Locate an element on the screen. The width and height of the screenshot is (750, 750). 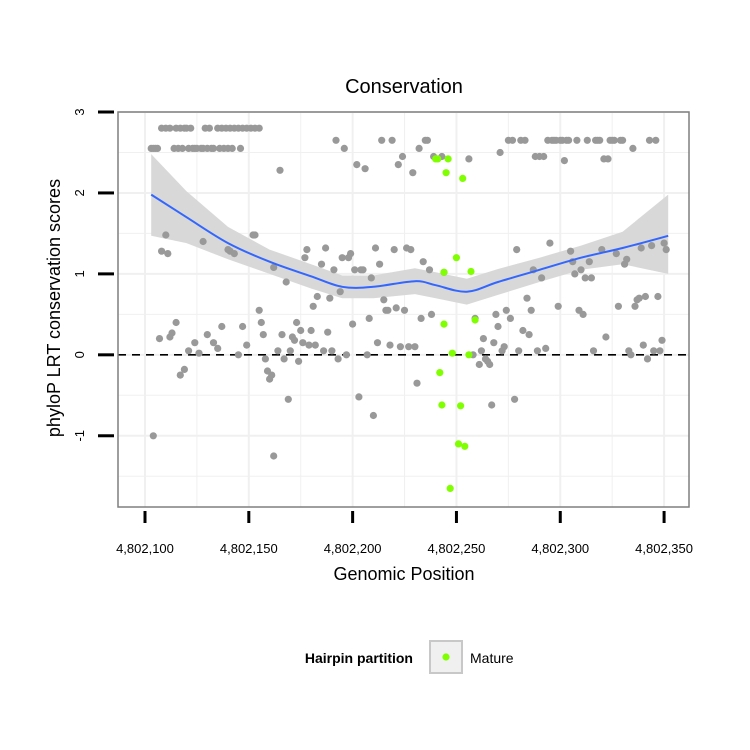
smooth-line is located at coordinates (409, 243).